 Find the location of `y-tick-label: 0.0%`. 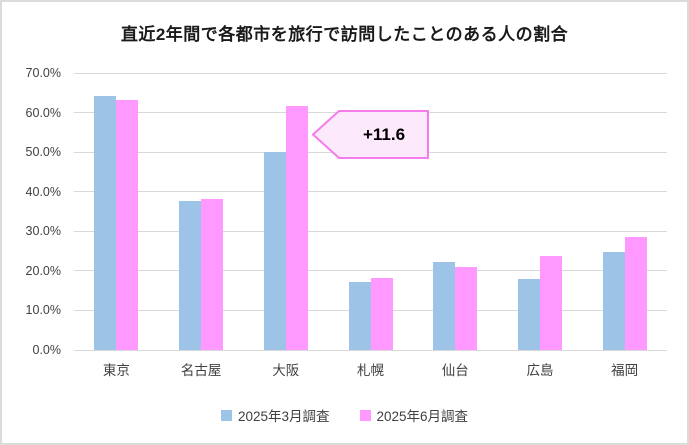

y-tick-label: 0.0% is located at coordinates (47, 350).